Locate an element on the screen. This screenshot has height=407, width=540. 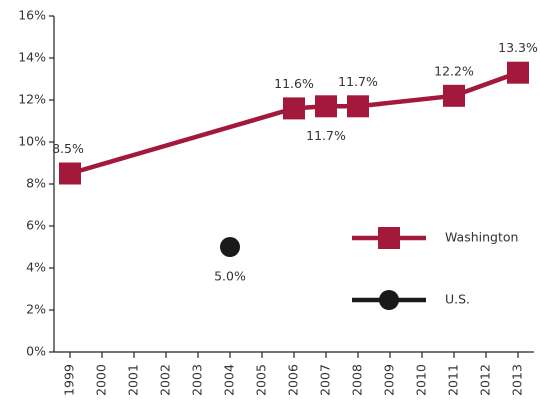
x-tick-label: 2004 is located at coordinates (229, 380).